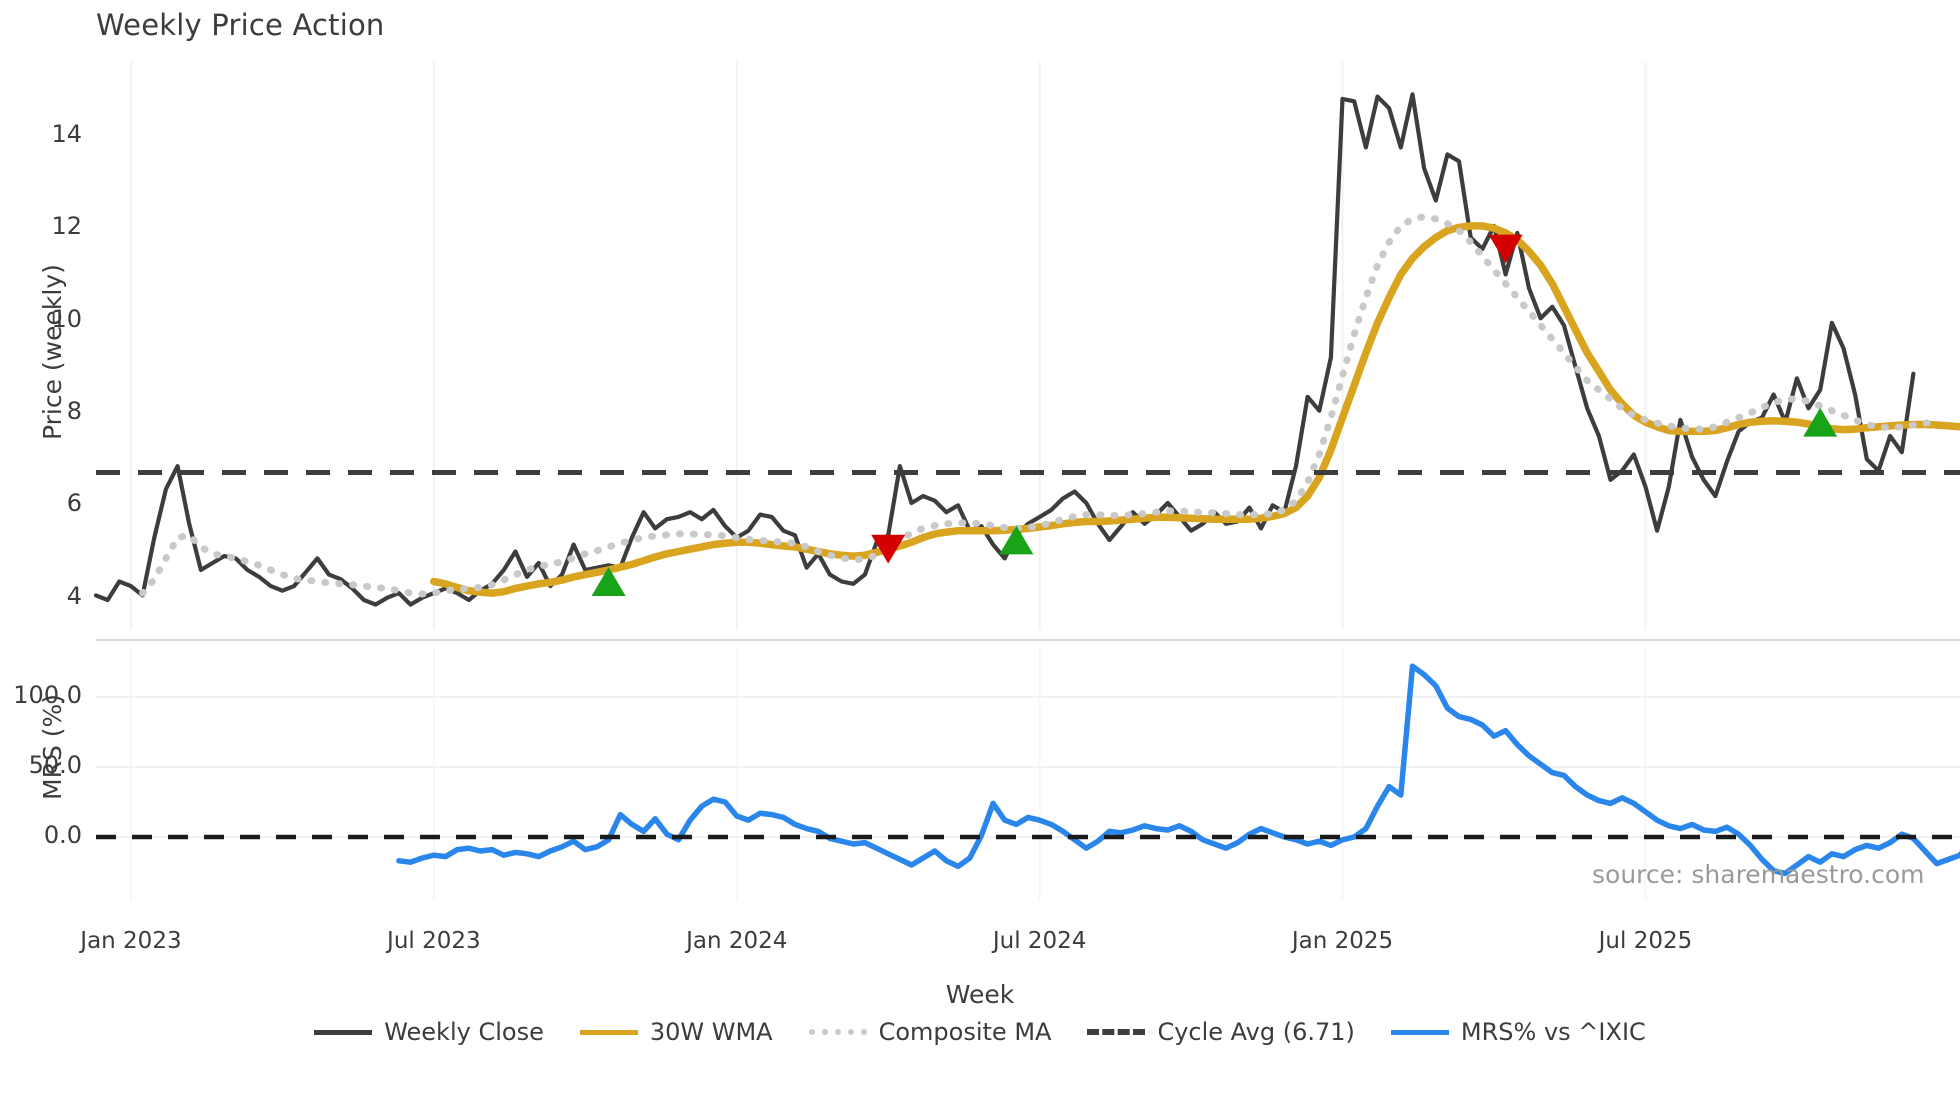 The height and width of the screenshot is (1102, 1960). Describe the element at coordinates (737, 941) in the screenshot. I see `x-axis-tick: Jan 2024` at that location.